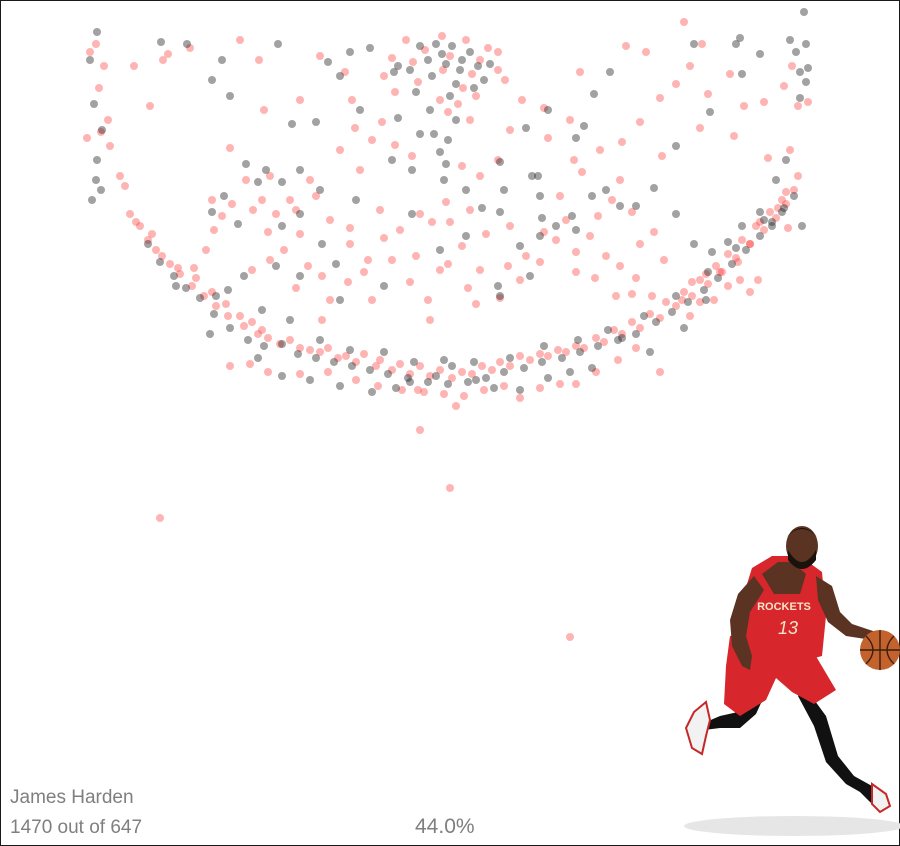 Image resolution: width=900 pixels, height=846 pixels. Describe the element at coordinates (802, 533) in the screenshot. I see `player-hair` at that location.